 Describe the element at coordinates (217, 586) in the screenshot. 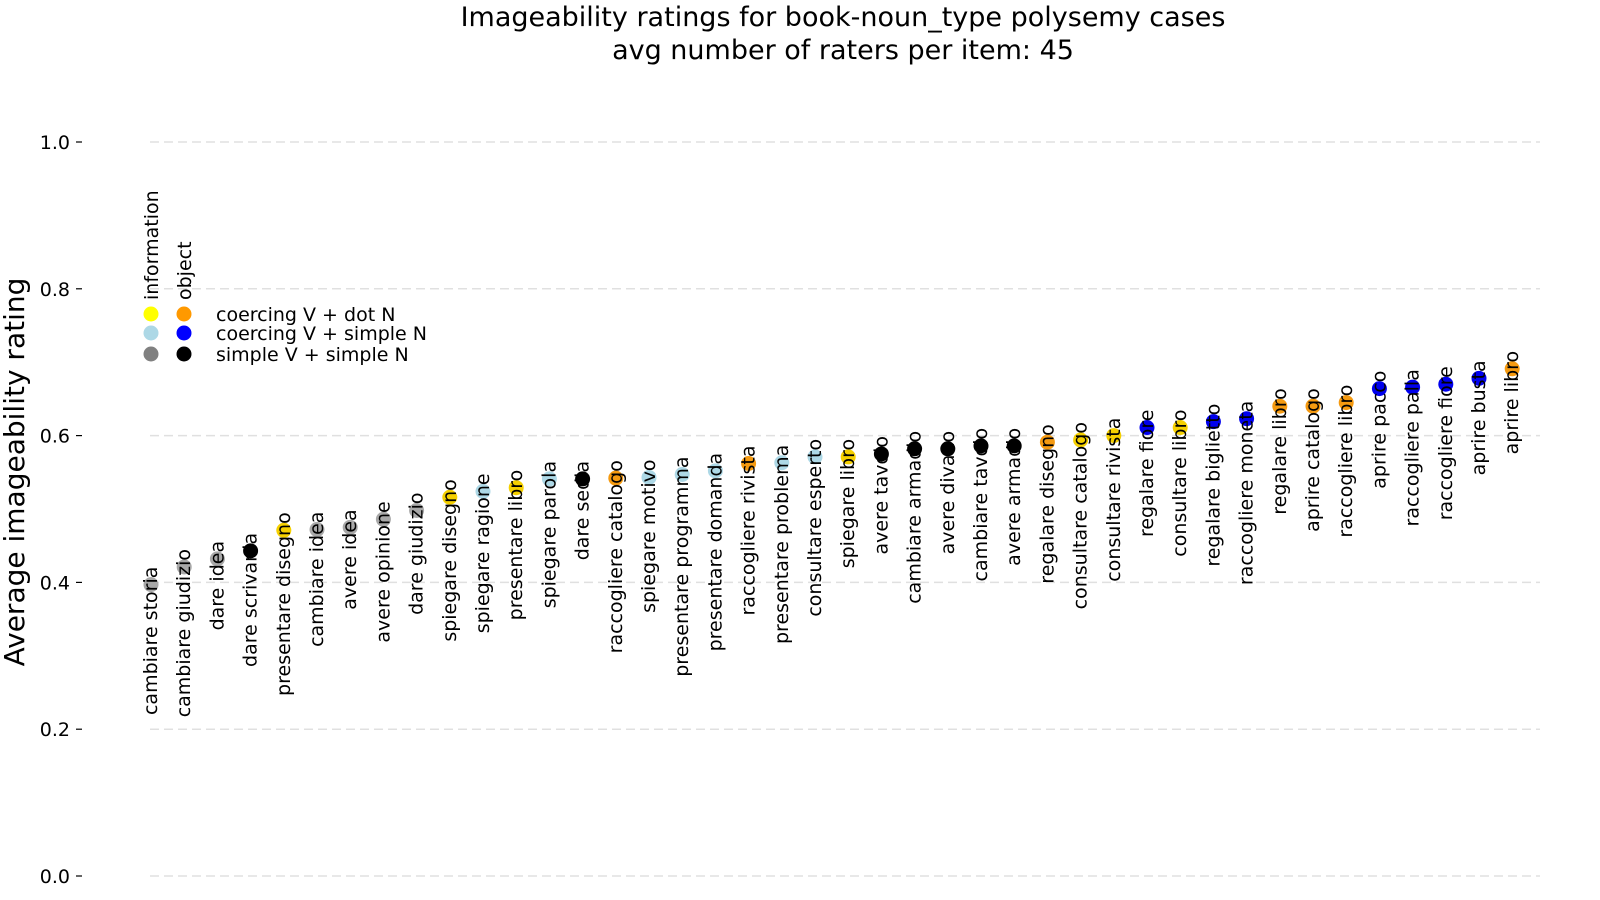

I see `x-tick-label: dare idea` at that location.